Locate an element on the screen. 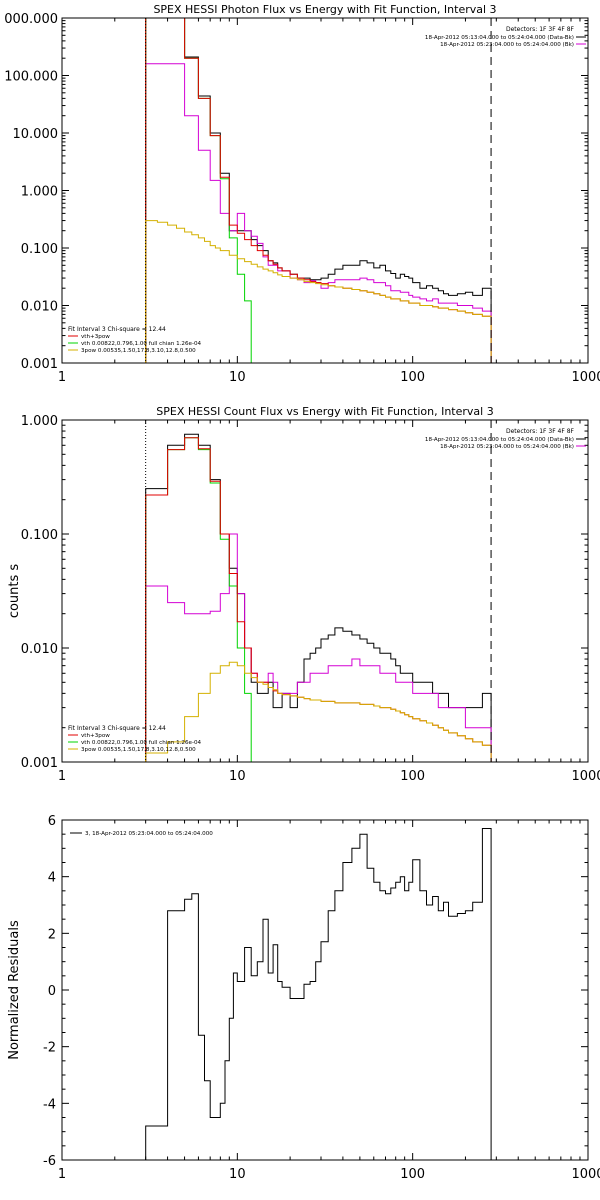 This screenshot has height=1200, width=600. y-tick-label: 000.000 is located at coordinates (31, 19).